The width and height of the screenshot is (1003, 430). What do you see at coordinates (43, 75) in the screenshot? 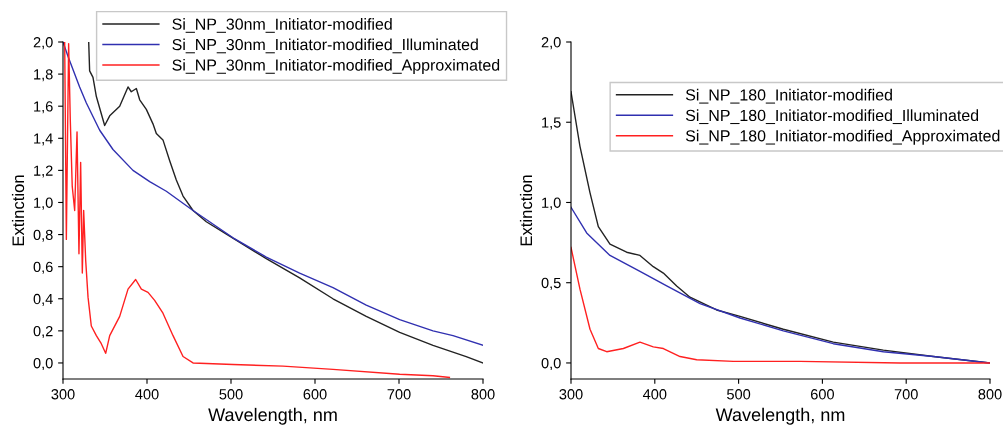
I see `y-tick-label: 1,8` at bounding box center [43, 75].